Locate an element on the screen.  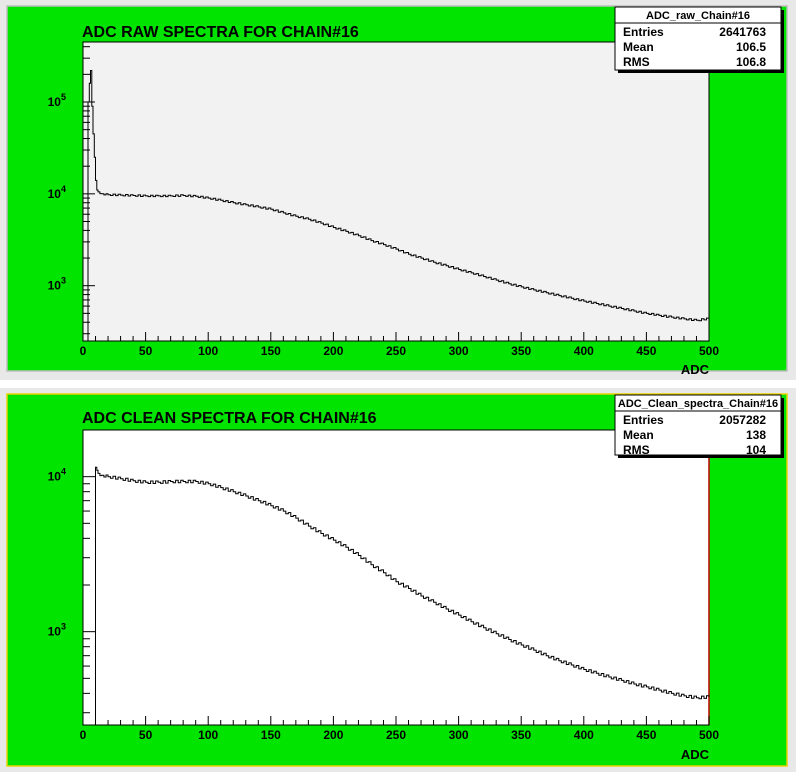
stats-value: 106.8 is located at coordinates (751, 62).